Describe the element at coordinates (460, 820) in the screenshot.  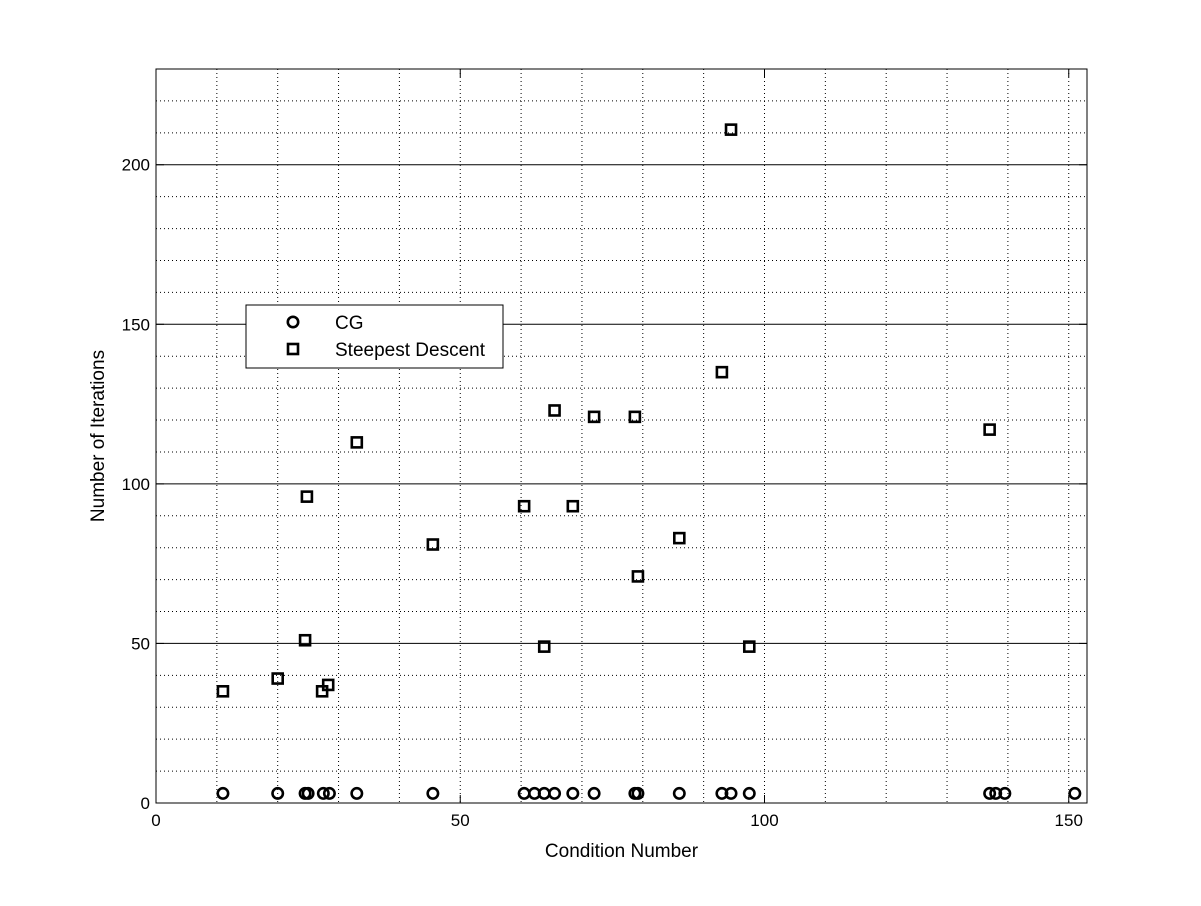
I see `x-tick-label: 50` at that location.